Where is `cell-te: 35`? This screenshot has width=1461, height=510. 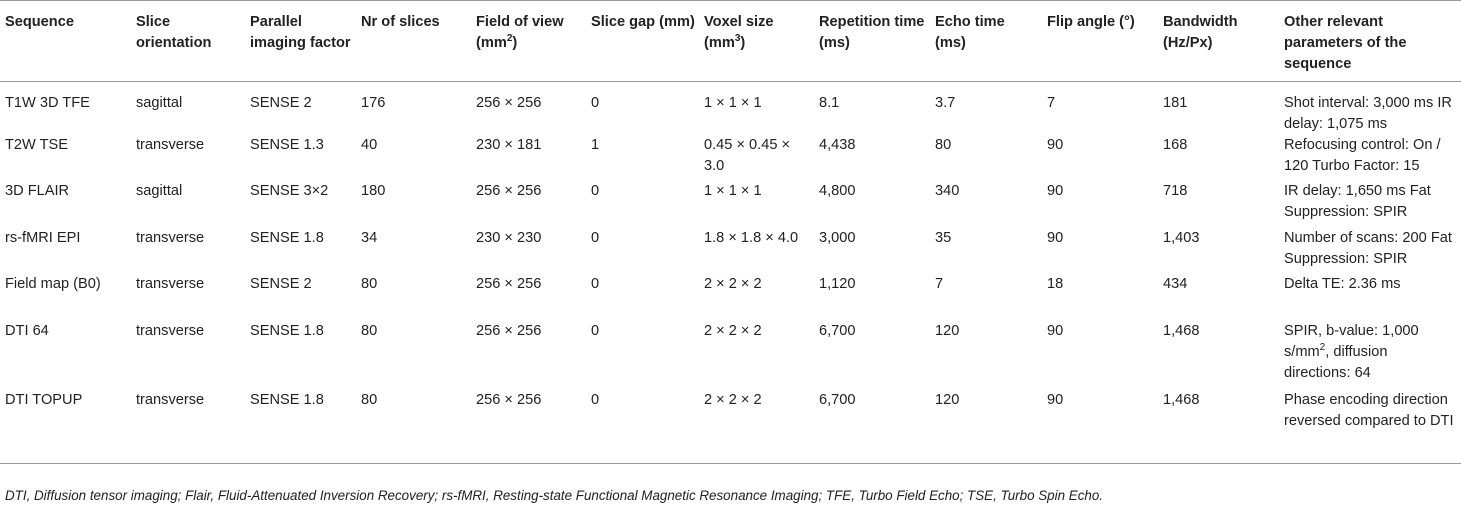 cell-te: 35 is located at coordinates (943, 238).